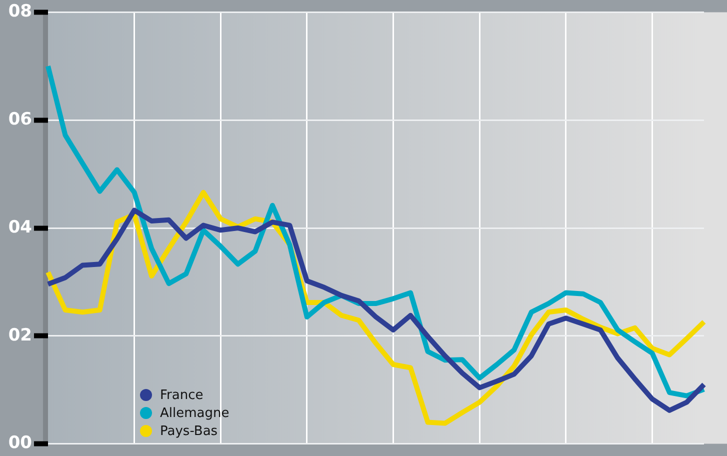  Describe the element at coordinates (182, 395) in the screenshot. I see `legend-label: France` at that location.